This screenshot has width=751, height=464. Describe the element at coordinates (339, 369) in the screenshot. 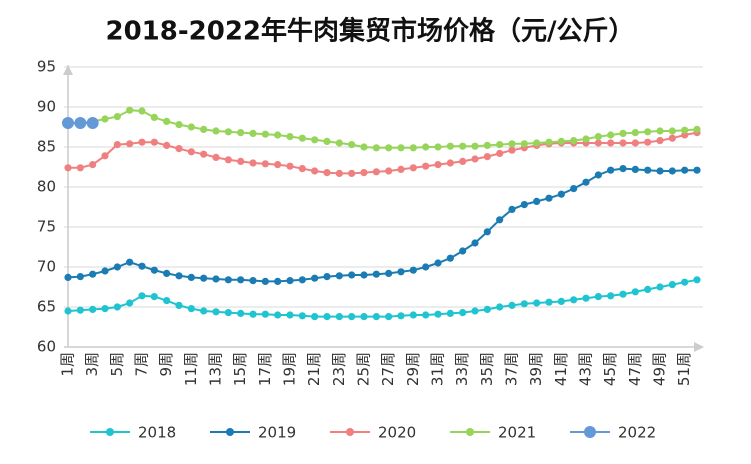

I see `x-tick-label: 23周` at that location.